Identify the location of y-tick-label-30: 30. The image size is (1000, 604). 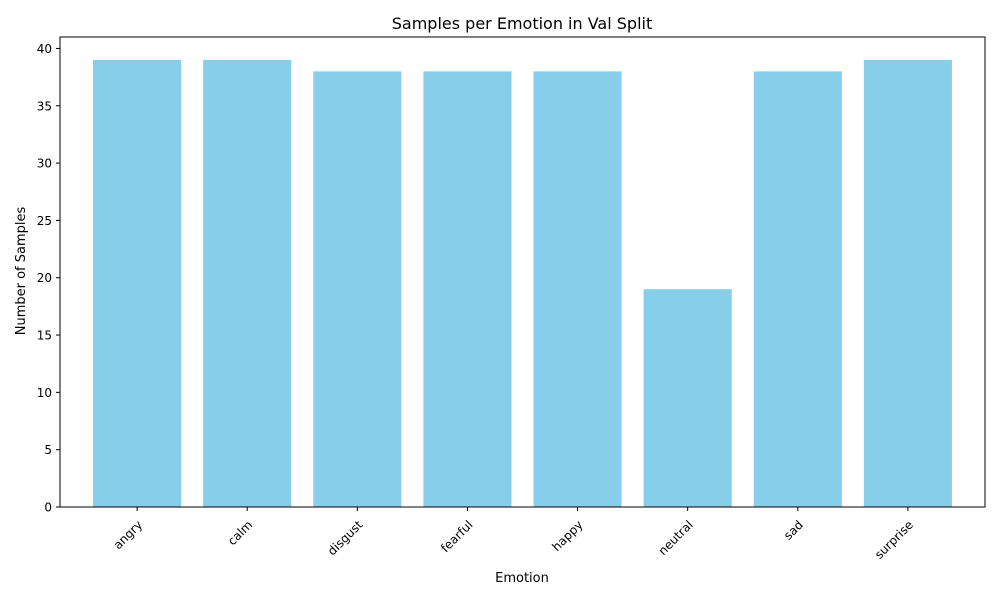
(44, 164).